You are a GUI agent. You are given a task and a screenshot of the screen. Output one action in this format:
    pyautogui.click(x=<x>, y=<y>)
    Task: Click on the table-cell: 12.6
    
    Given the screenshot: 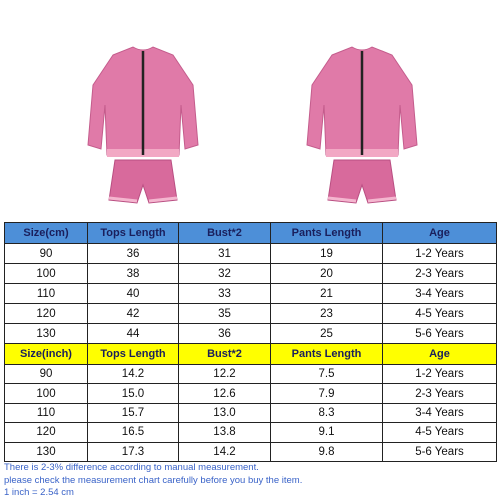 What is the action you would take?
    pyautogui.click(x=224, y=393)
    